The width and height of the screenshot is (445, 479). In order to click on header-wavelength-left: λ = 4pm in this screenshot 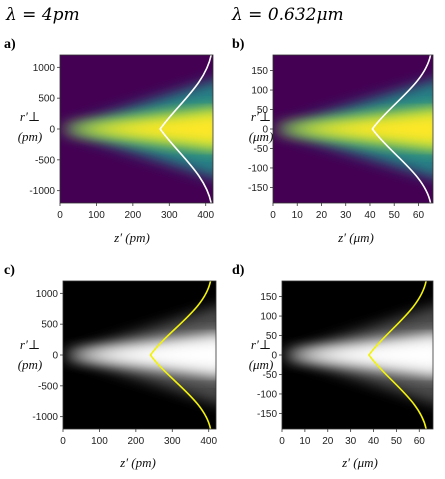, I will do `click(43, 15)`.